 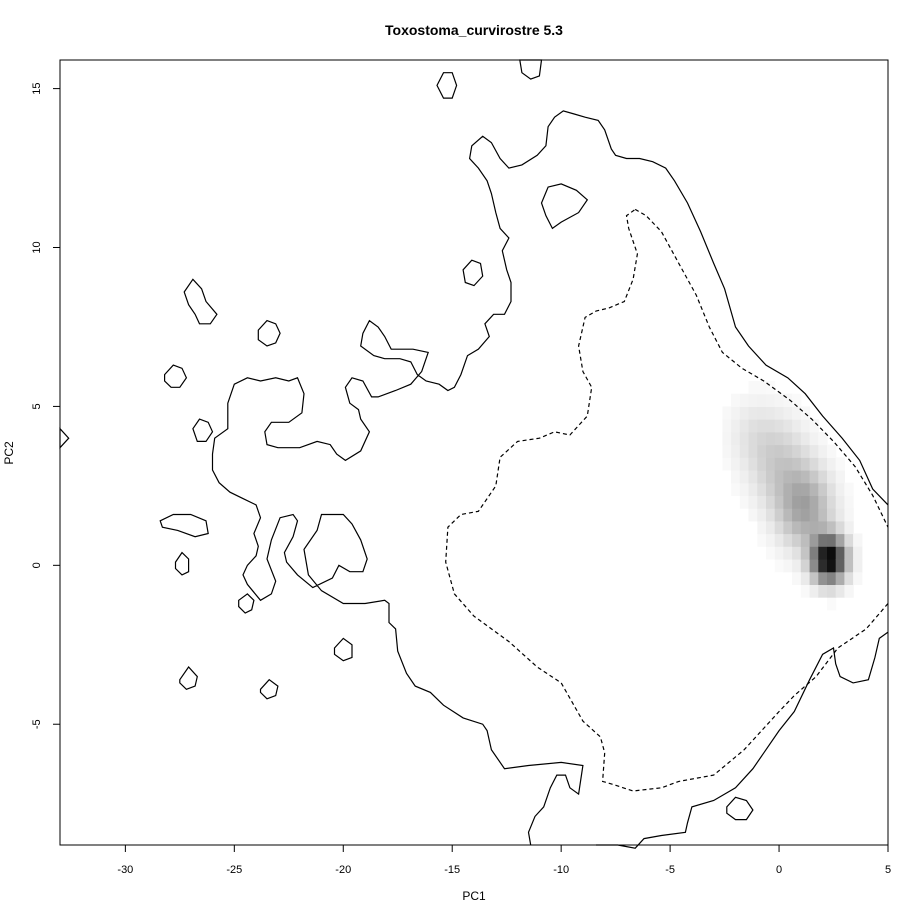 I want to click on x-tick-label: -15, so click(x=452, y=870).